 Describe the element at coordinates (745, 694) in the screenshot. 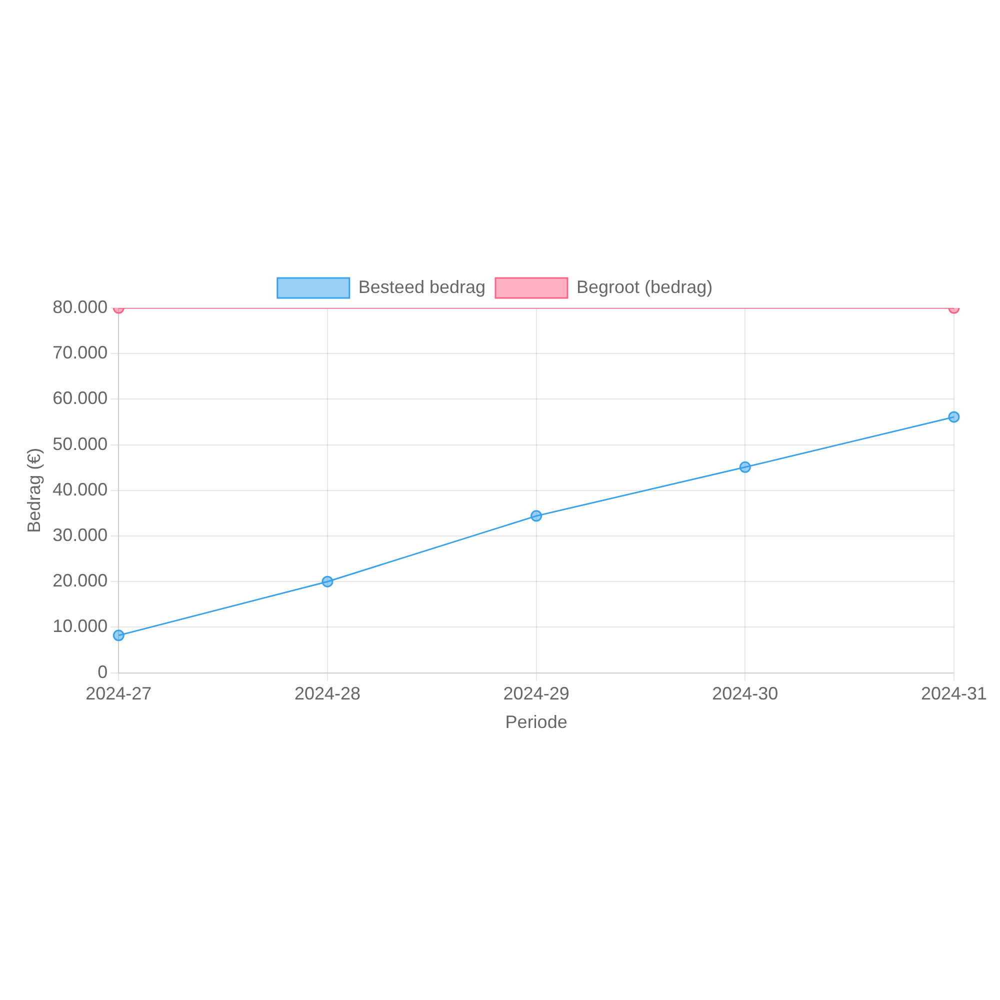

I see `x-tick-label: 2024-30` at that location.